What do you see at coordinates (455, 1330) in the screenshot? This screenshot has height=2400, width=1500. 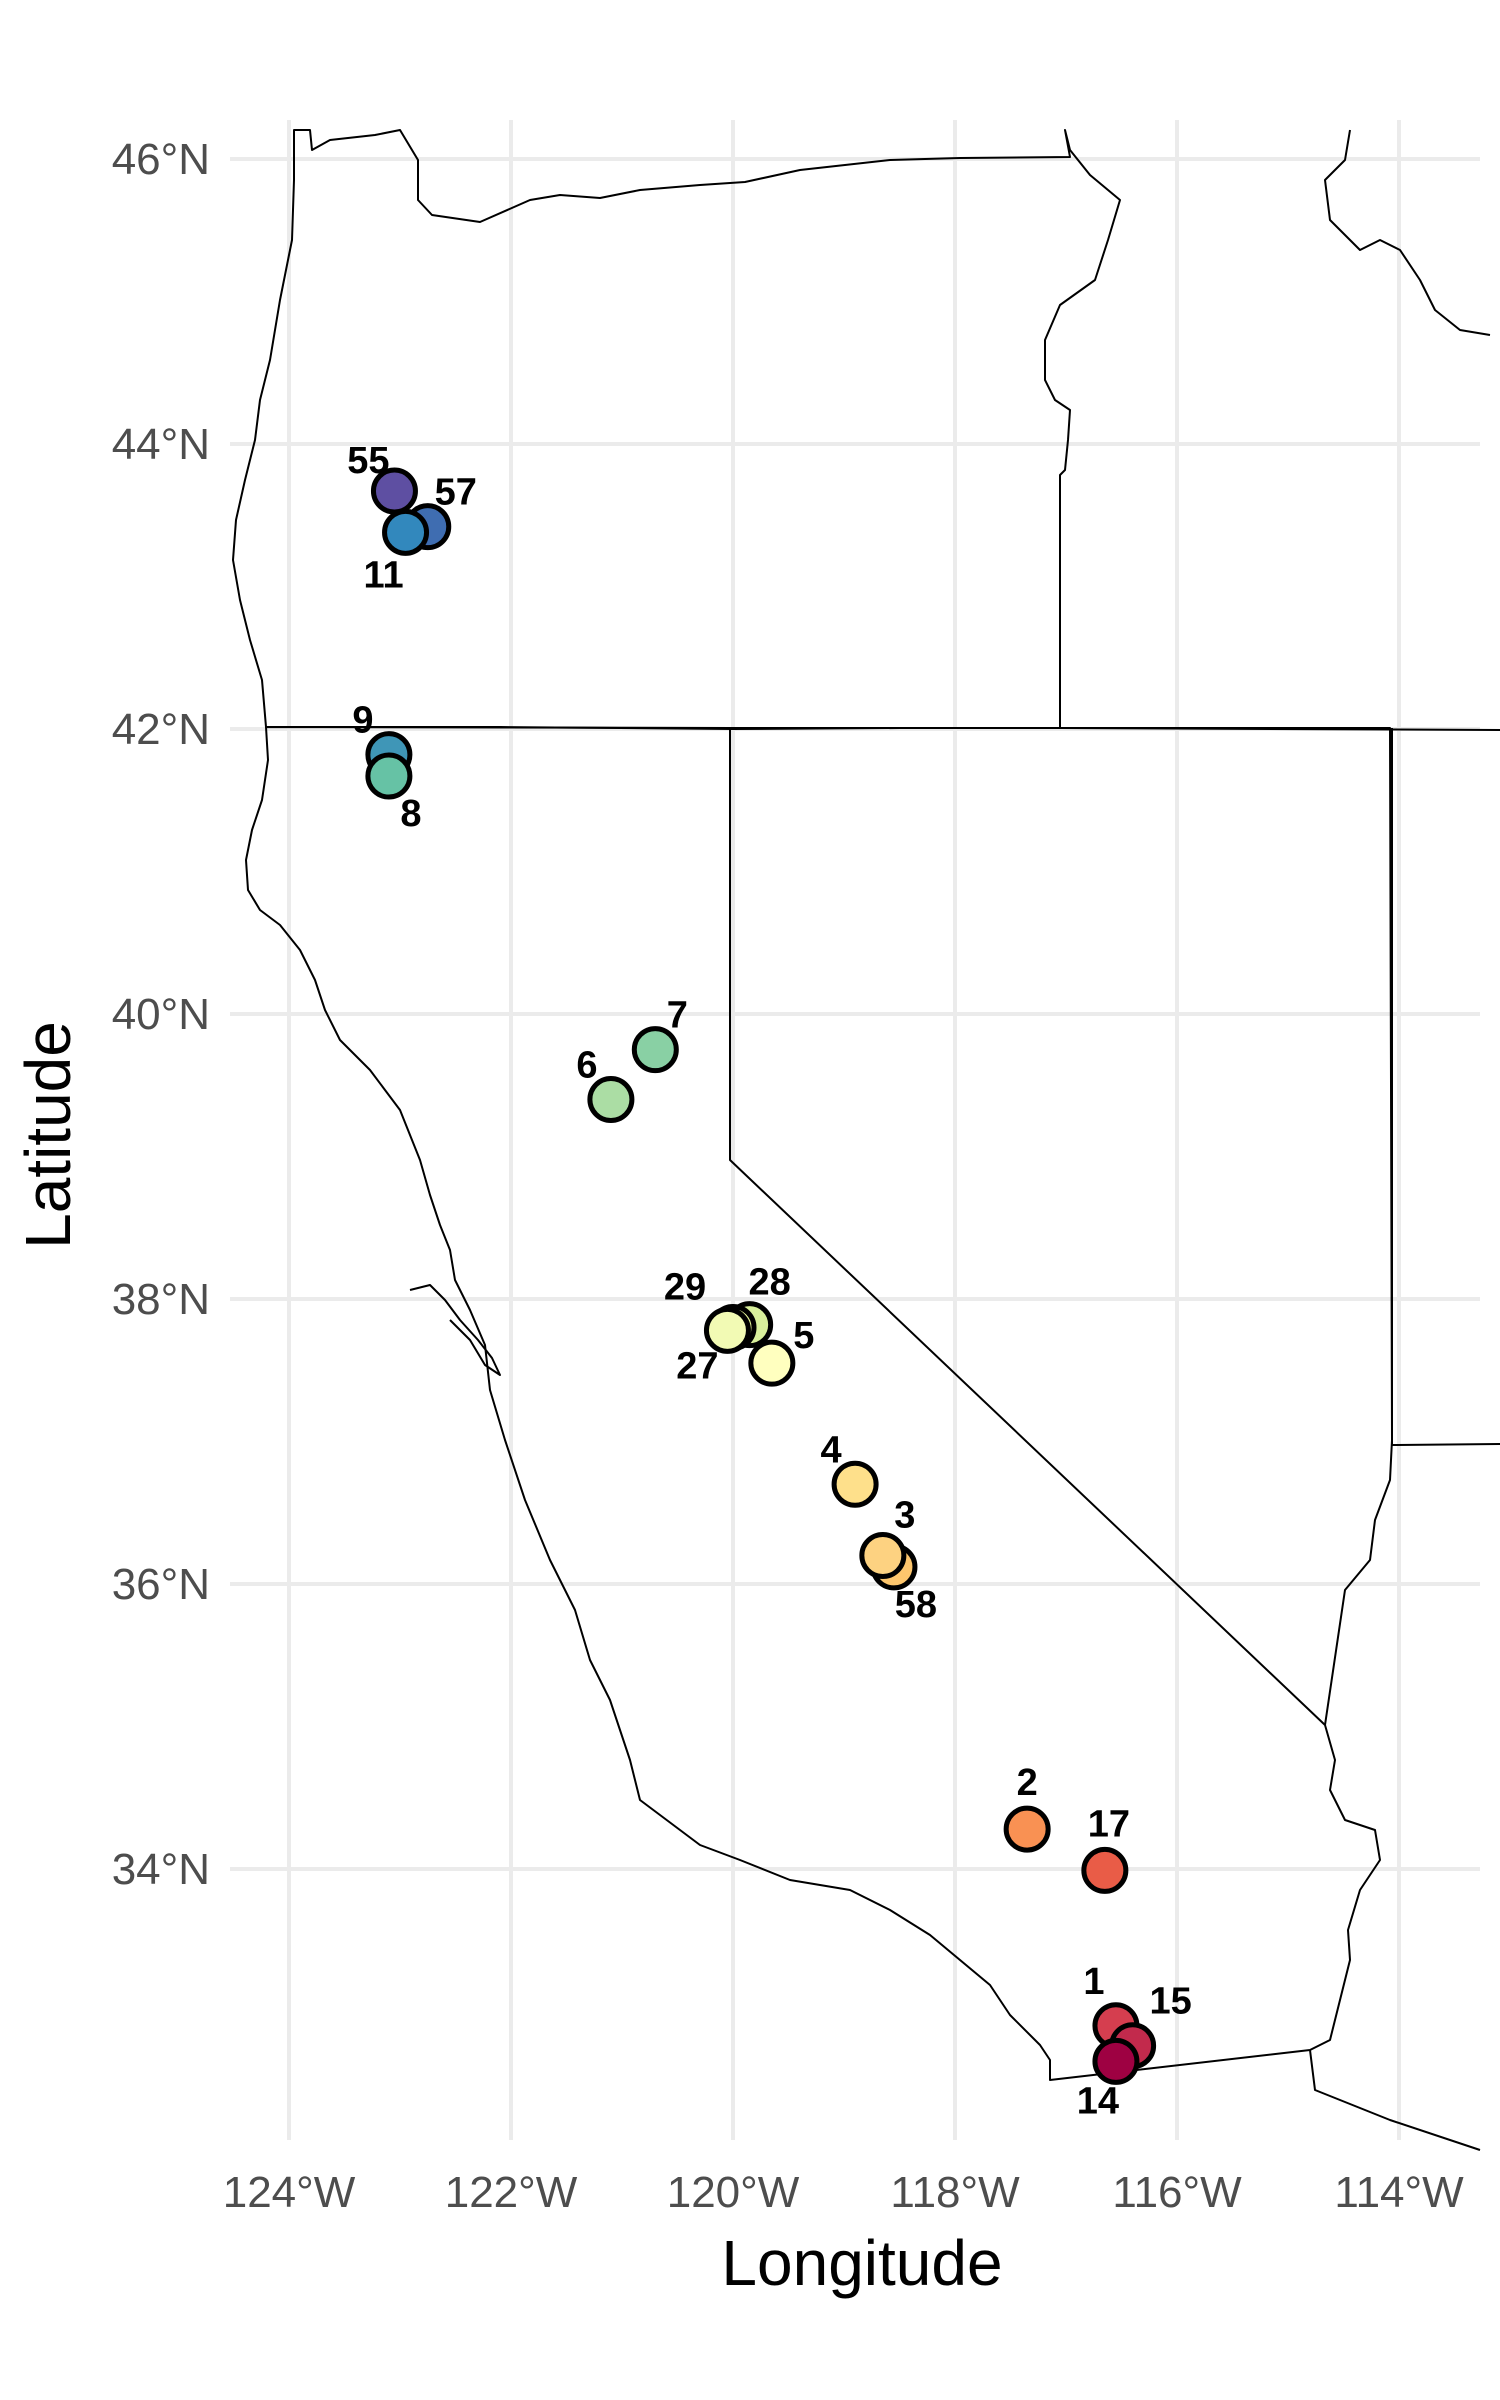 I see `sf-bay` at bounding box center [455, 1330].